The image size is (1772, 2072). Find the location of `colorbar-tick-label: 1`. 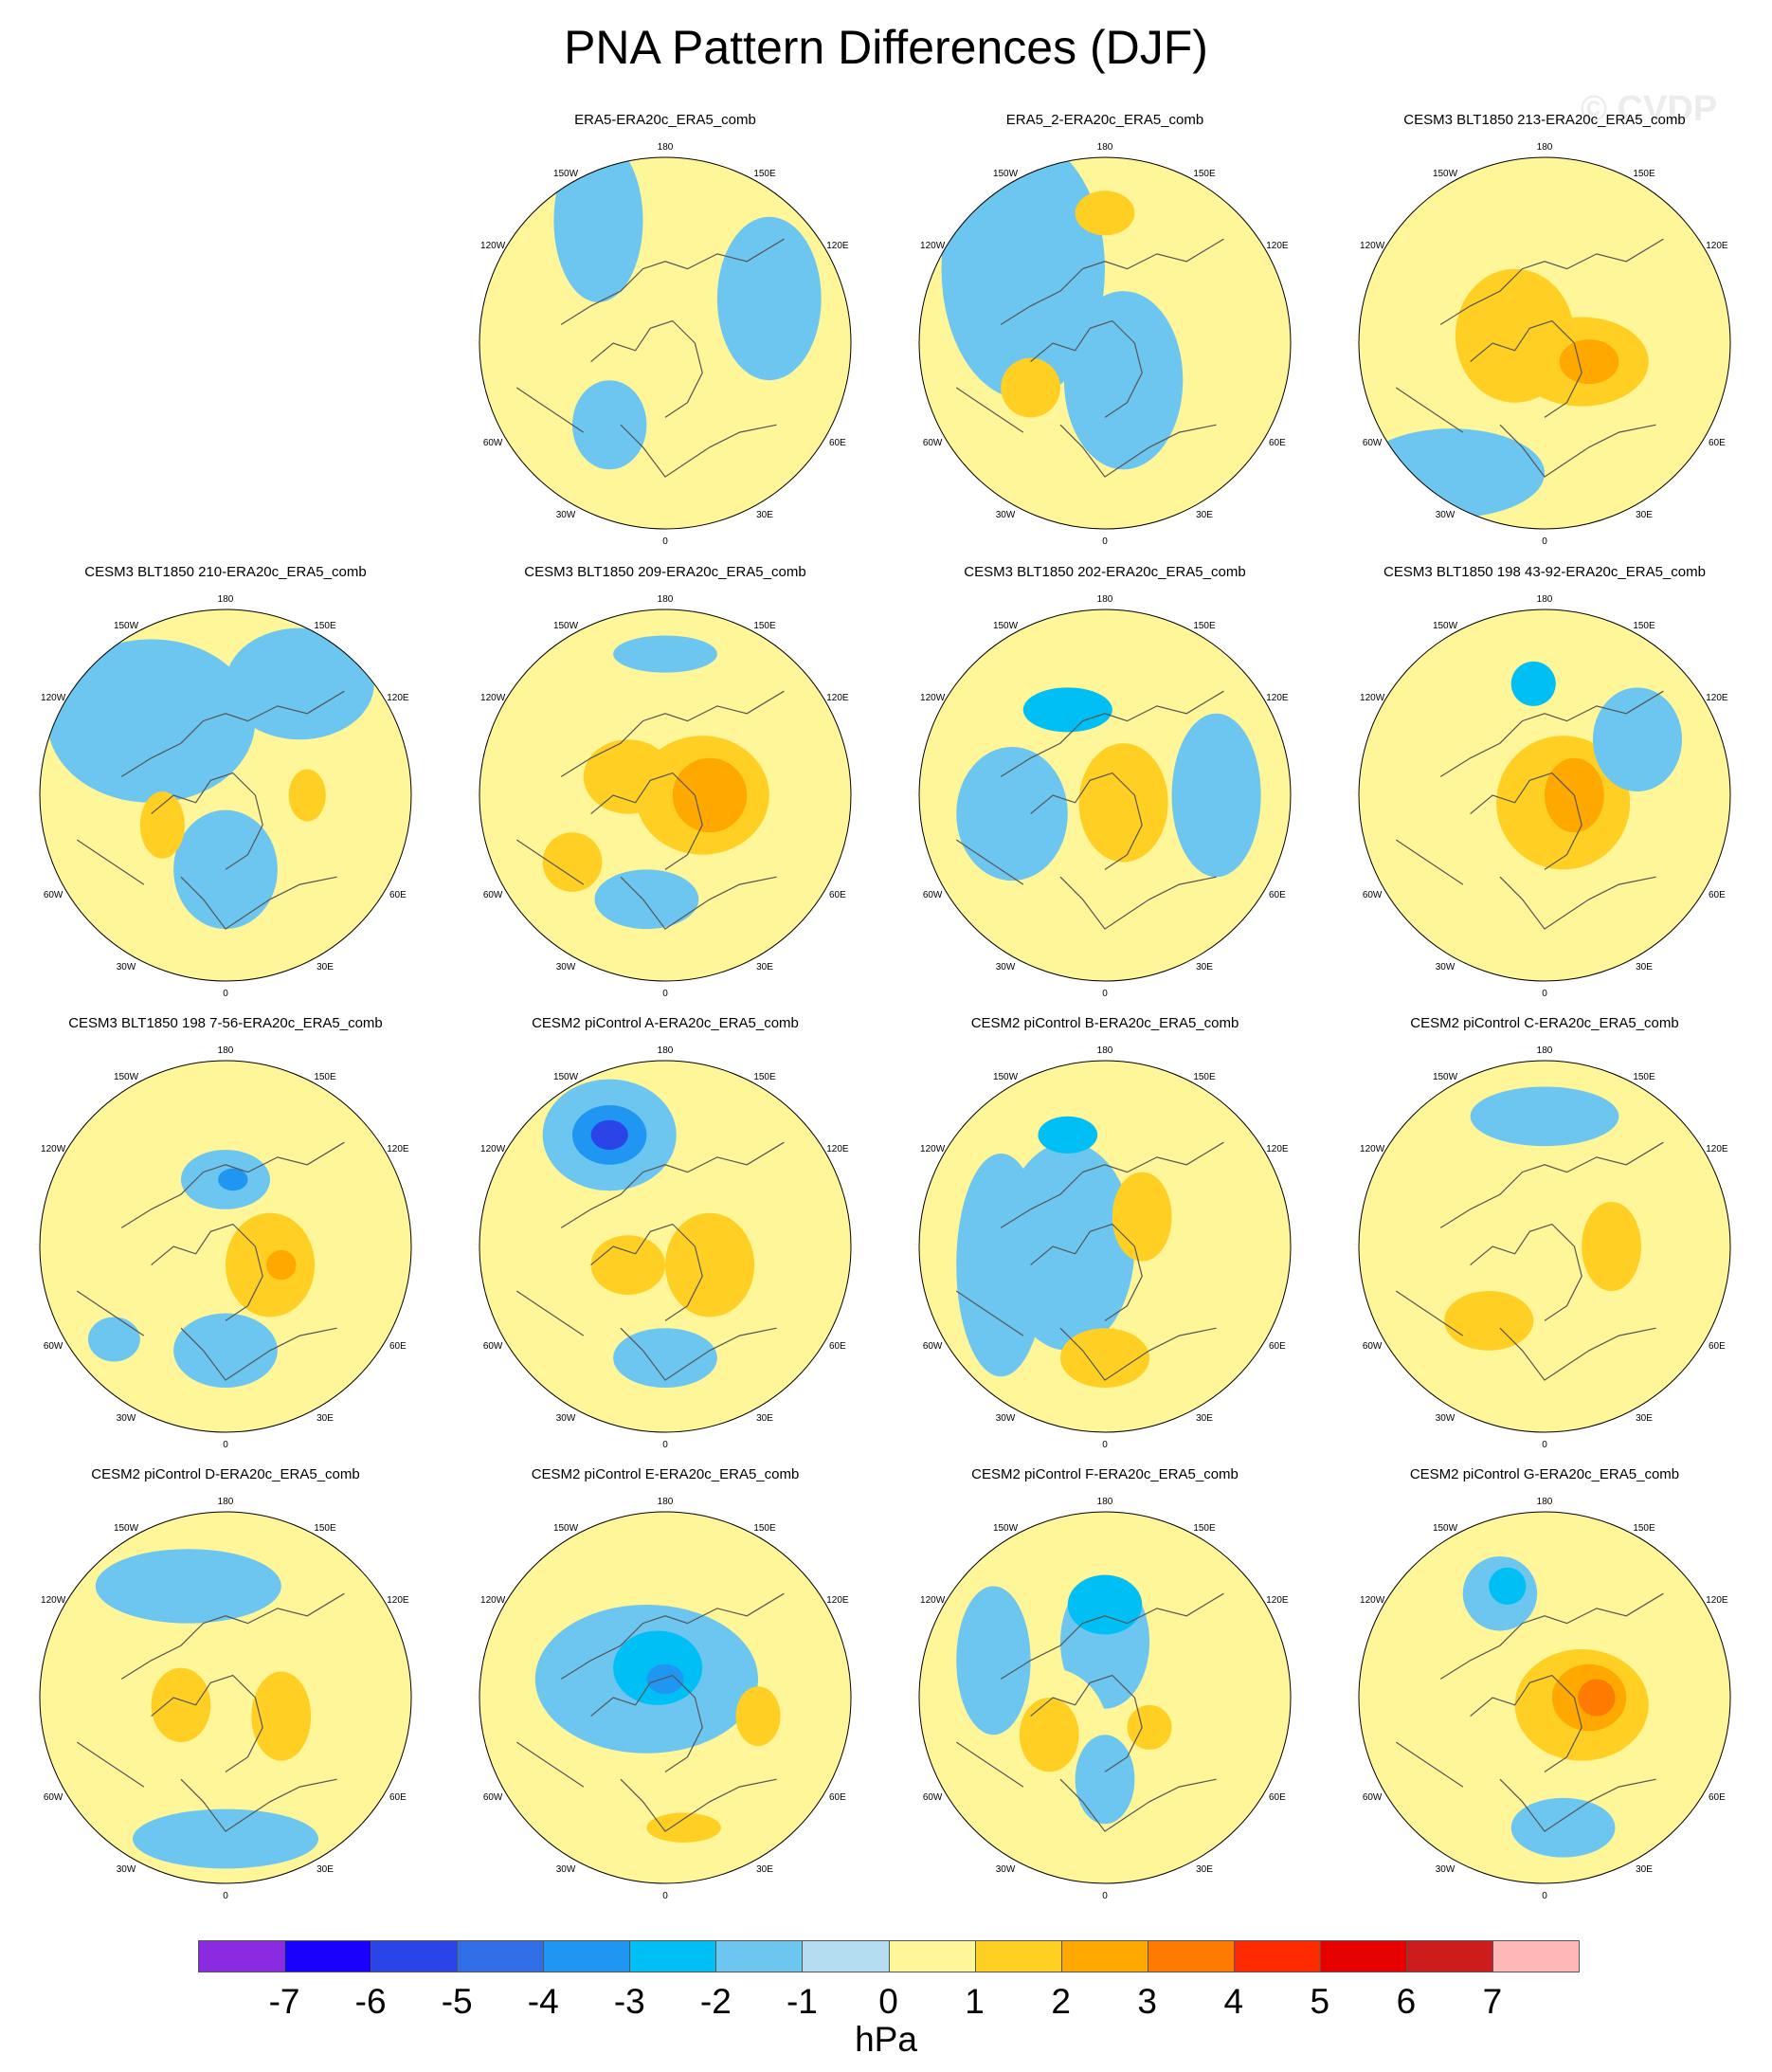

colorbar-tick-label: 1 is located at coordinates (975, 2001).